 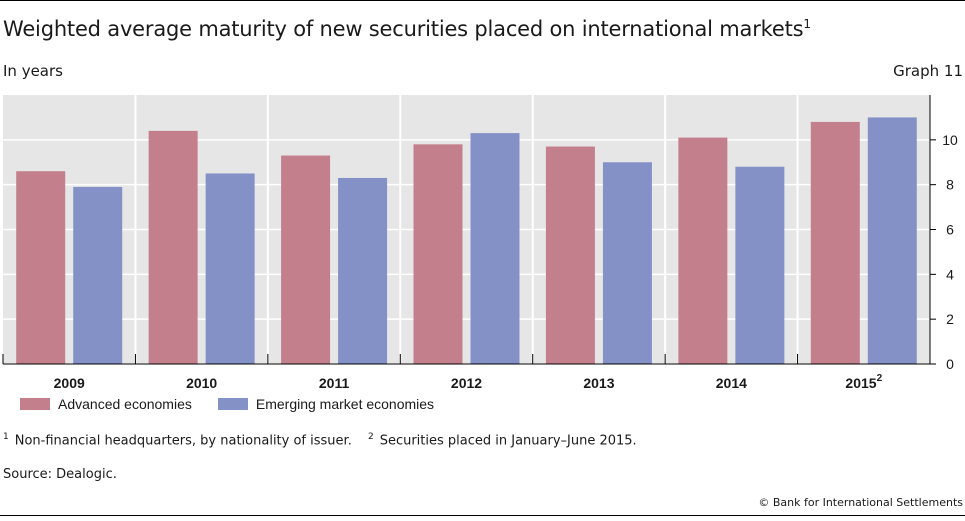 What do you see at coordinates (928, 71) in the screenshot?
I see `graph-number: Graph 11` at bounding box center [928, 71].